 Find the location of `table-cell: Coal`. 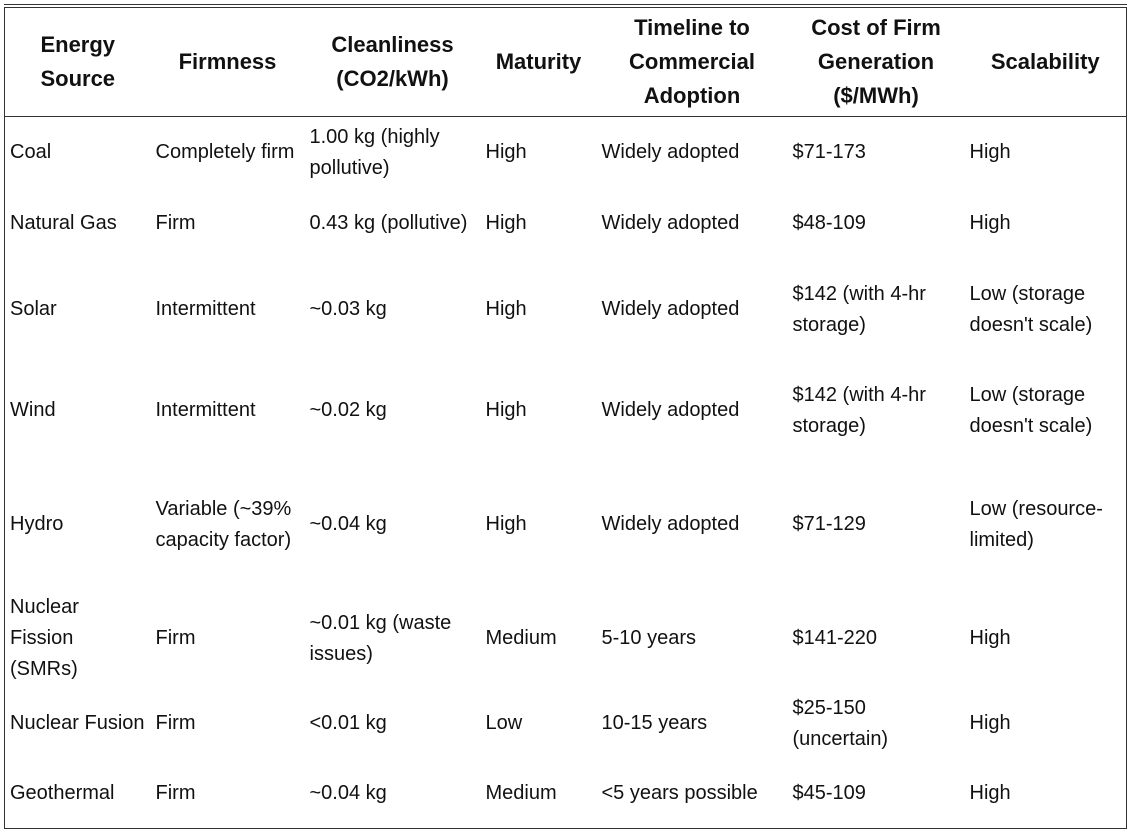

table-cell: Coal is located at coordinates (31, 152).